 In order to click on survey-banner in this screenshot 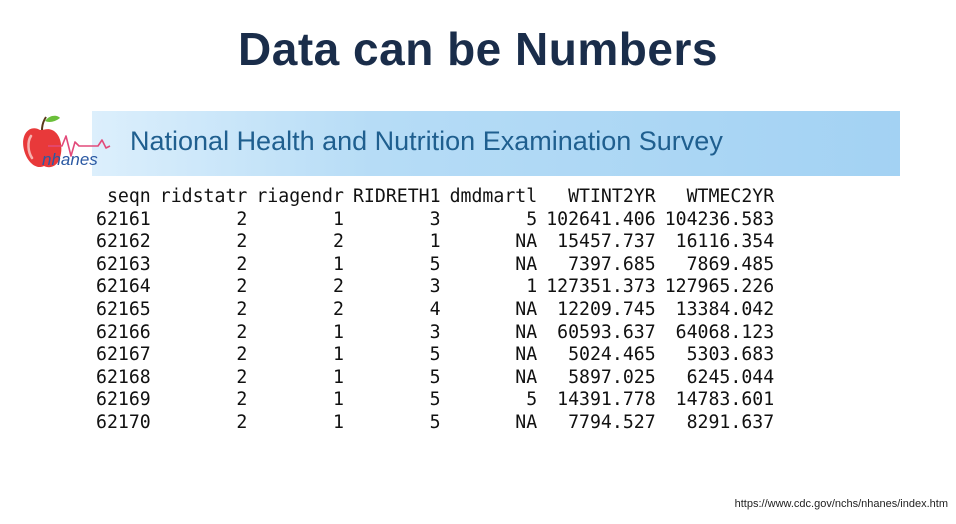, I will do `click(496, 143)`.